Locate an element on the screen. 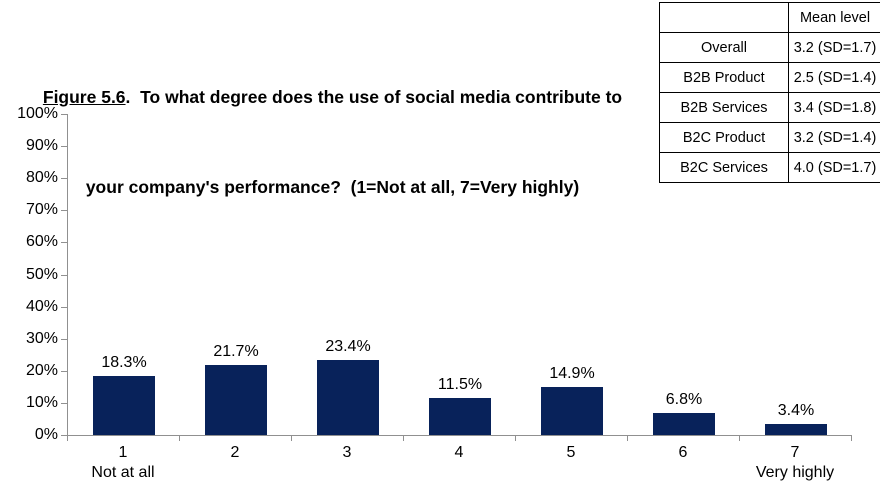 This screenshot has height=495, width=880. x-axis-label-5: 5 is located at coordinates (571, 452).